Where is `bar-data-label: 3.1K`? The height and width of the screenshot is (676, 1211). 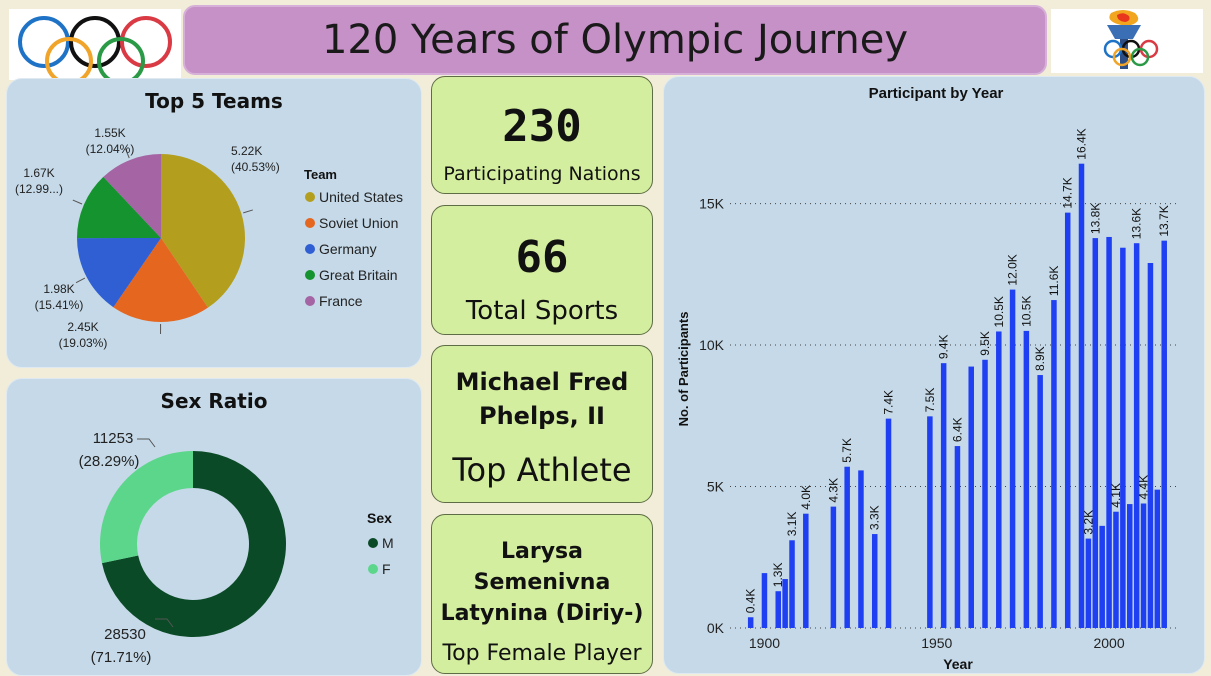 bar-data-label: 3.1K is located at coordinates (792, 524).